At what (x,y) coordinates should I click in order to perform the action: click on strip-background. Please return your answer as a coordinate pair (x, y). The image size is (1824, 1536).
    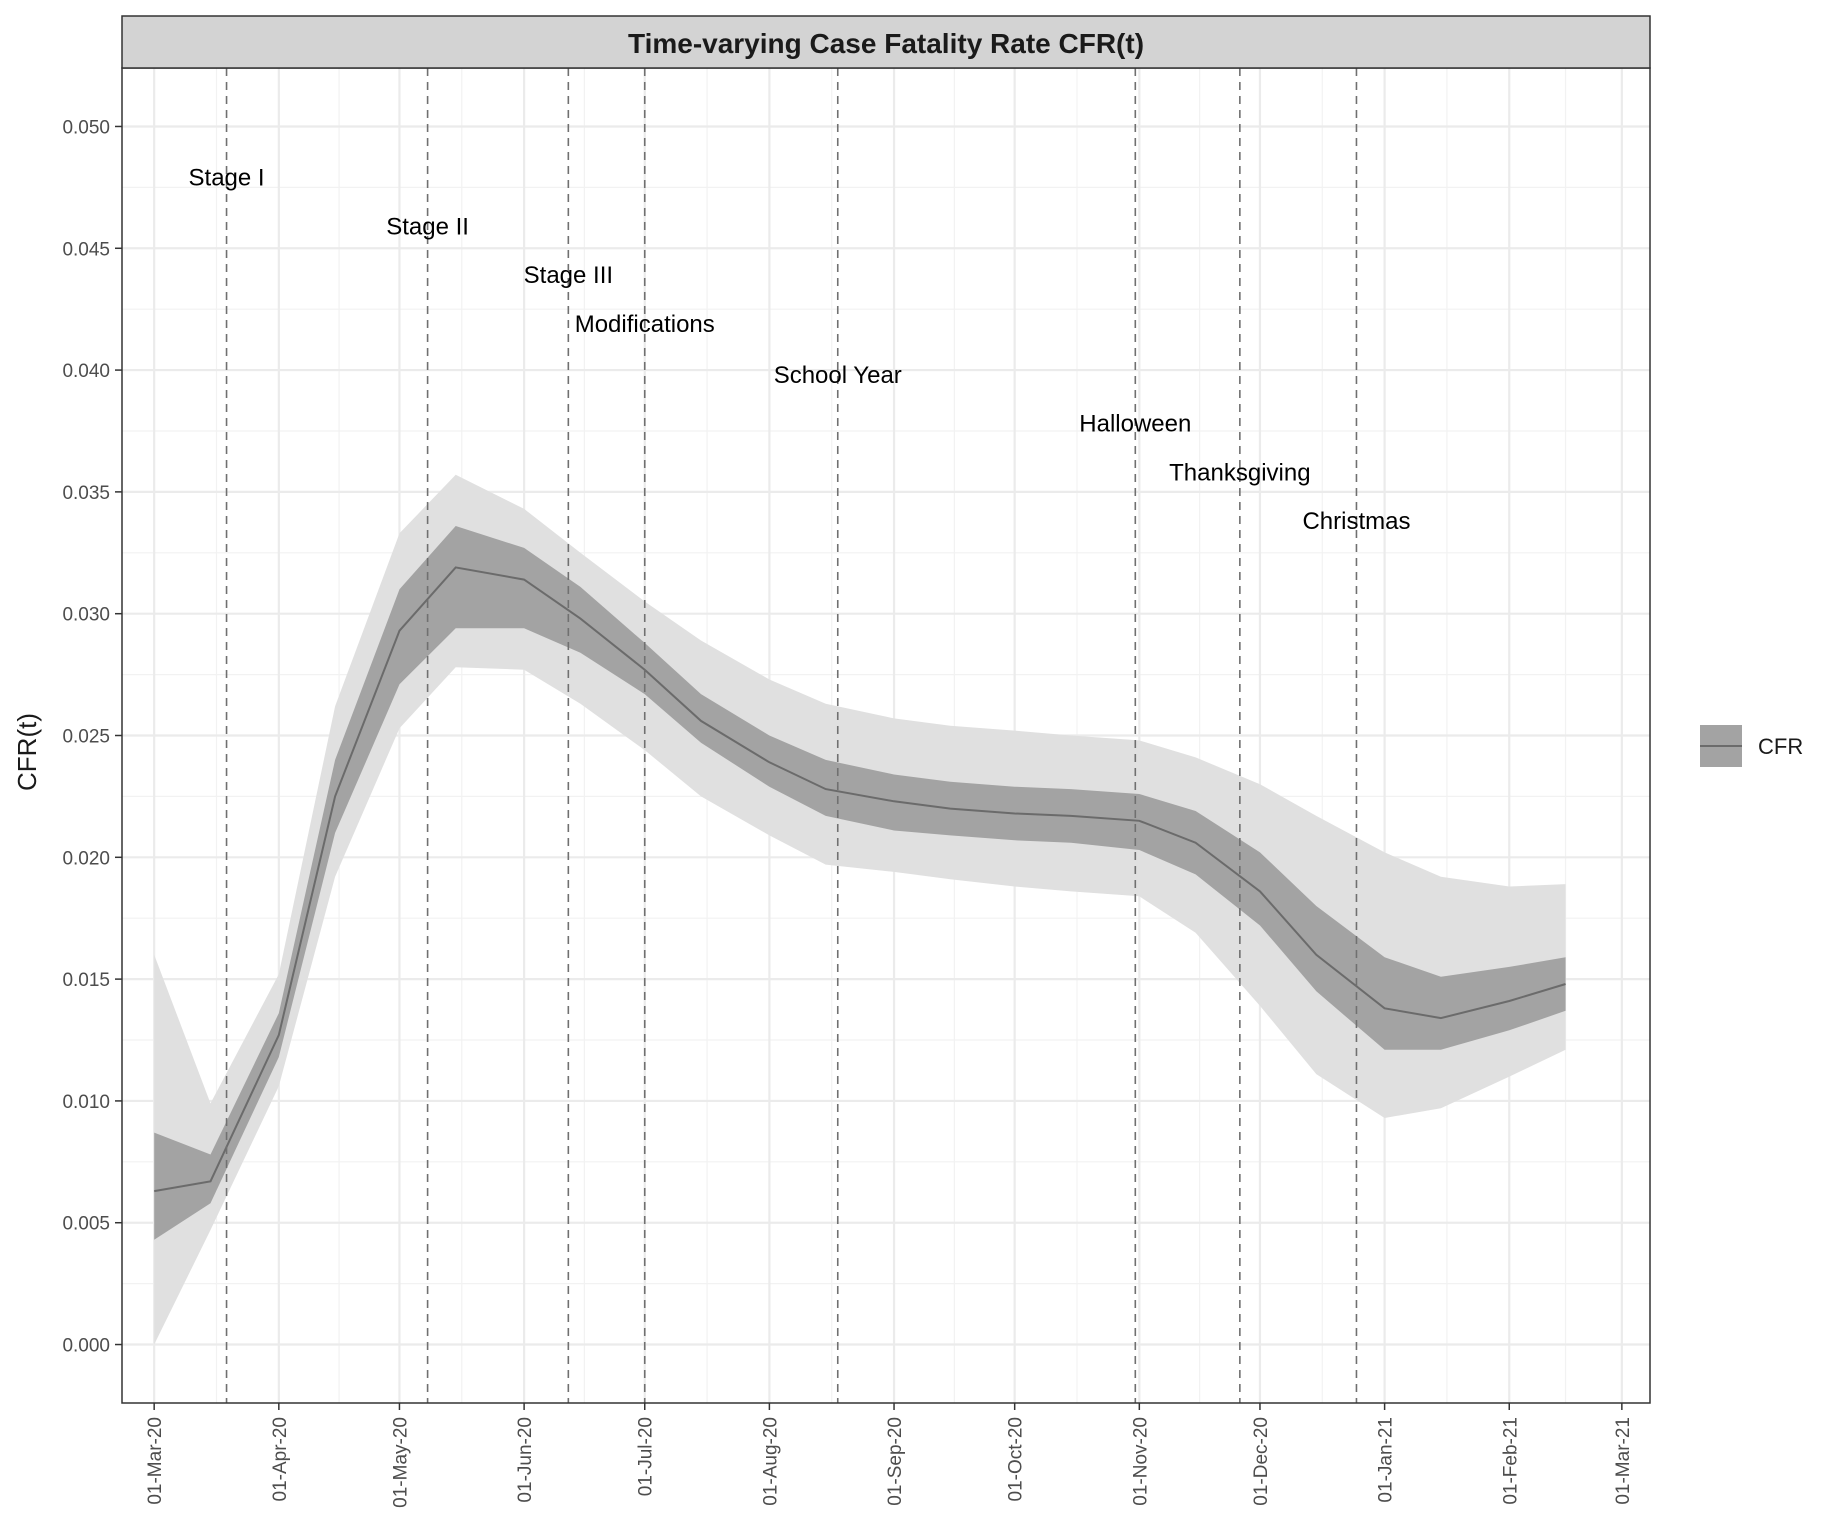
    Looking at the image, I should click on (886, 42).